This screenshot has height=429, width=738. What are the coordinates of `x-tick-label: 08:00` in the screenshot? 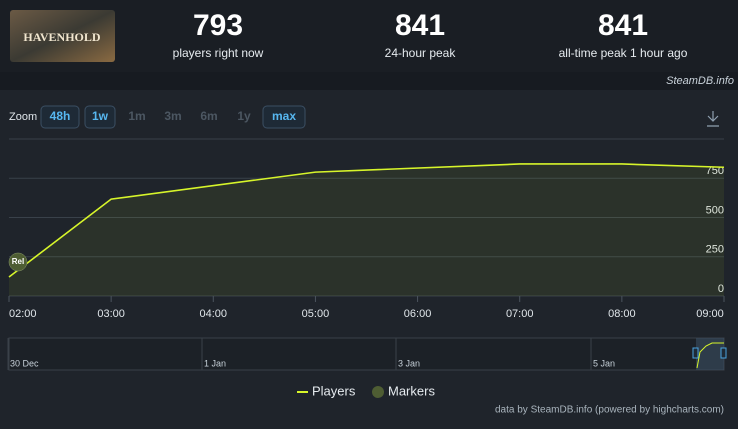 It's located at (622, 314).